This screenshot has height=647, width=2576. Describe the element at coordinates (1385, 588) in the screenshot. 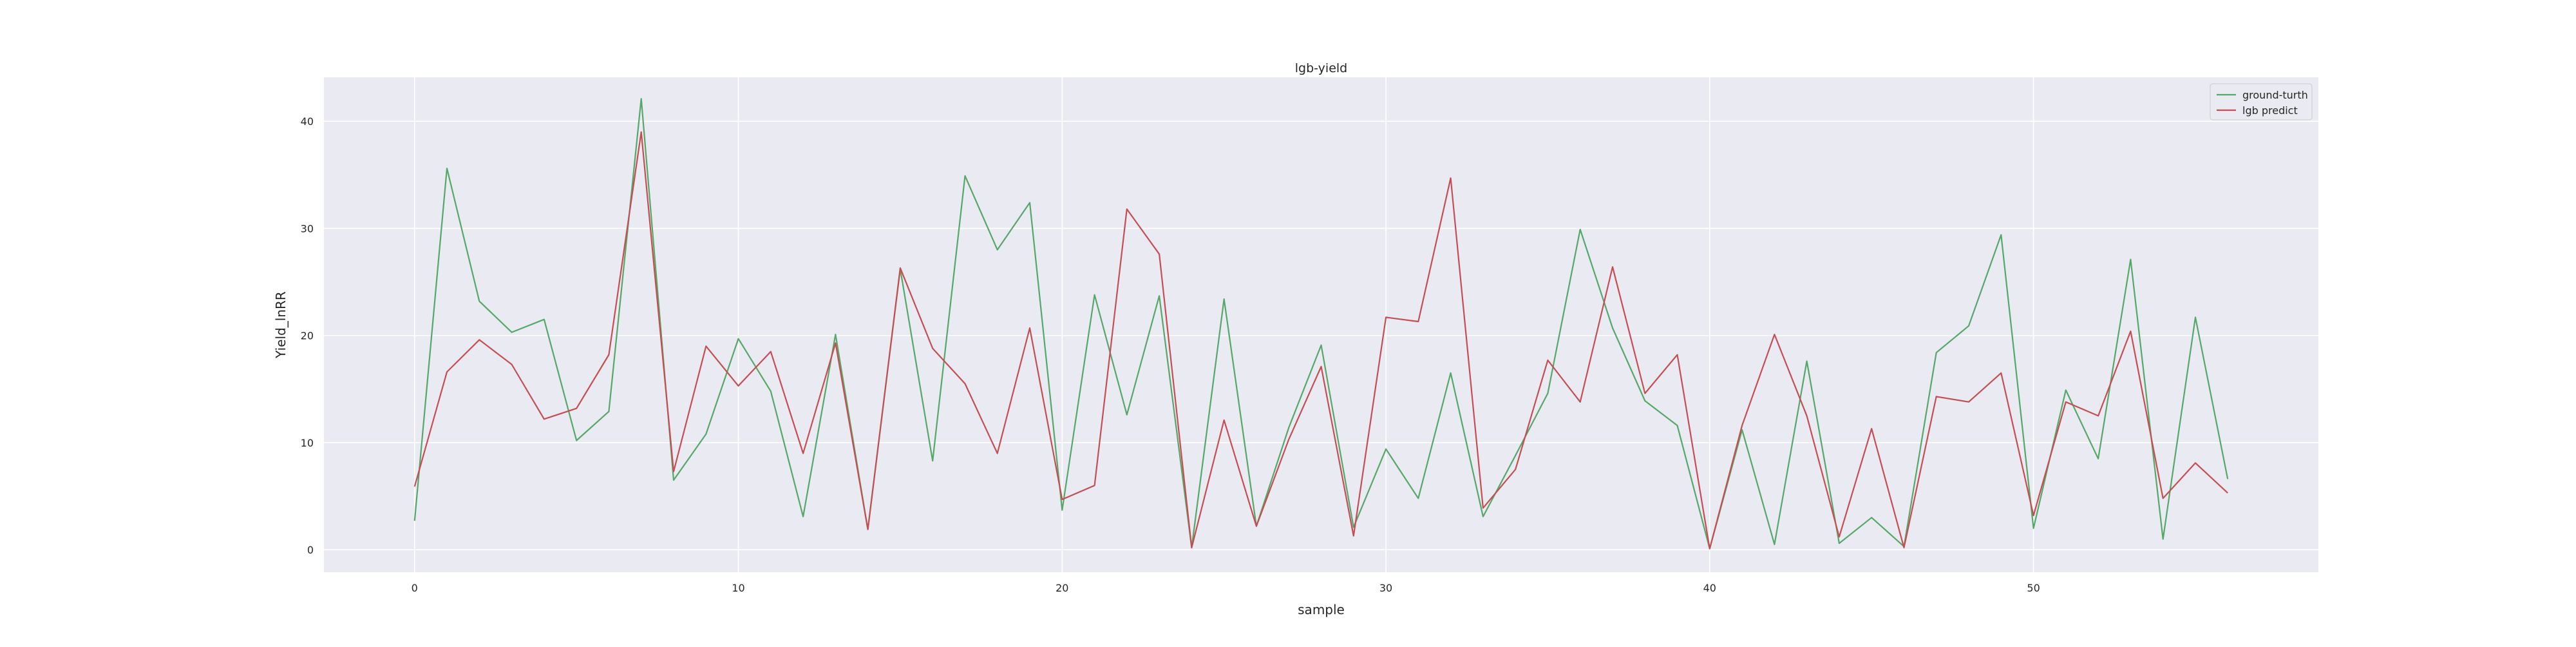

I see `x-tick-label: 30` at that location.